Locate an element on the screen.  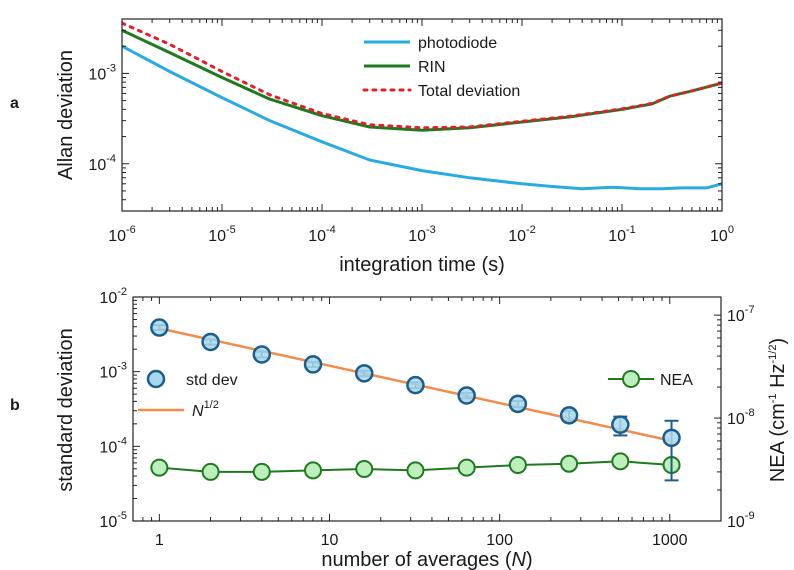
b-xtick-label: 10 is located at coordinates (330, 540).